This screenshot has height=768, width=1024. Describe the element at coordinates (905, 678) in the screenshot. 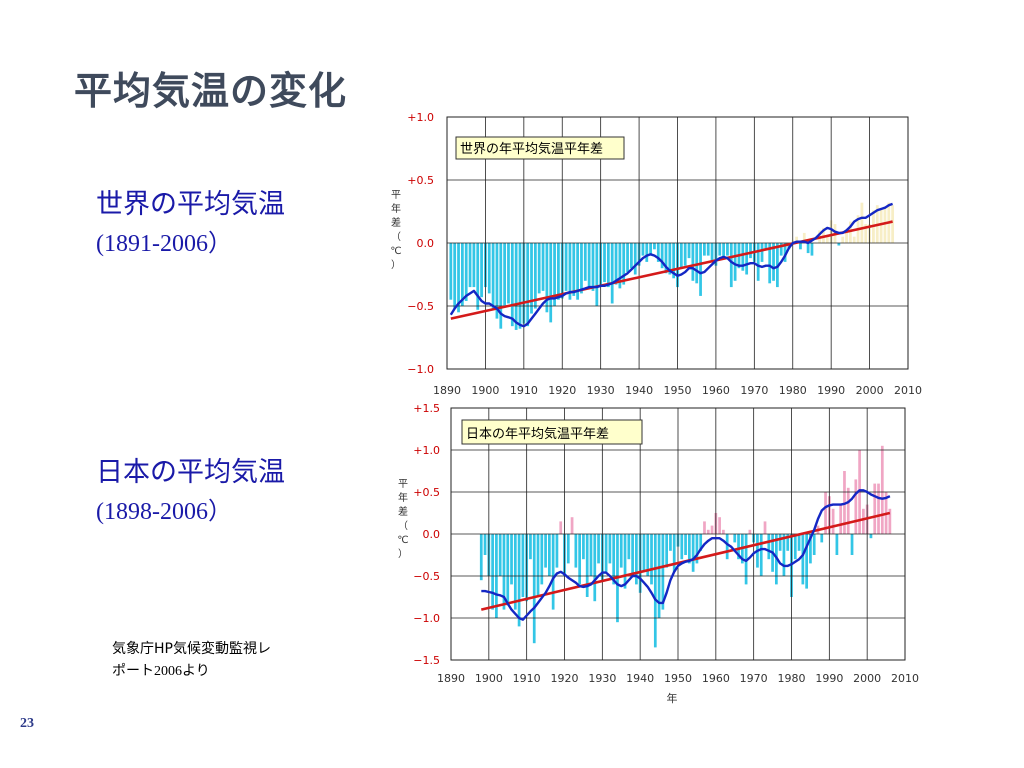

I see `japan-x-tick-label: 2010` at that location.